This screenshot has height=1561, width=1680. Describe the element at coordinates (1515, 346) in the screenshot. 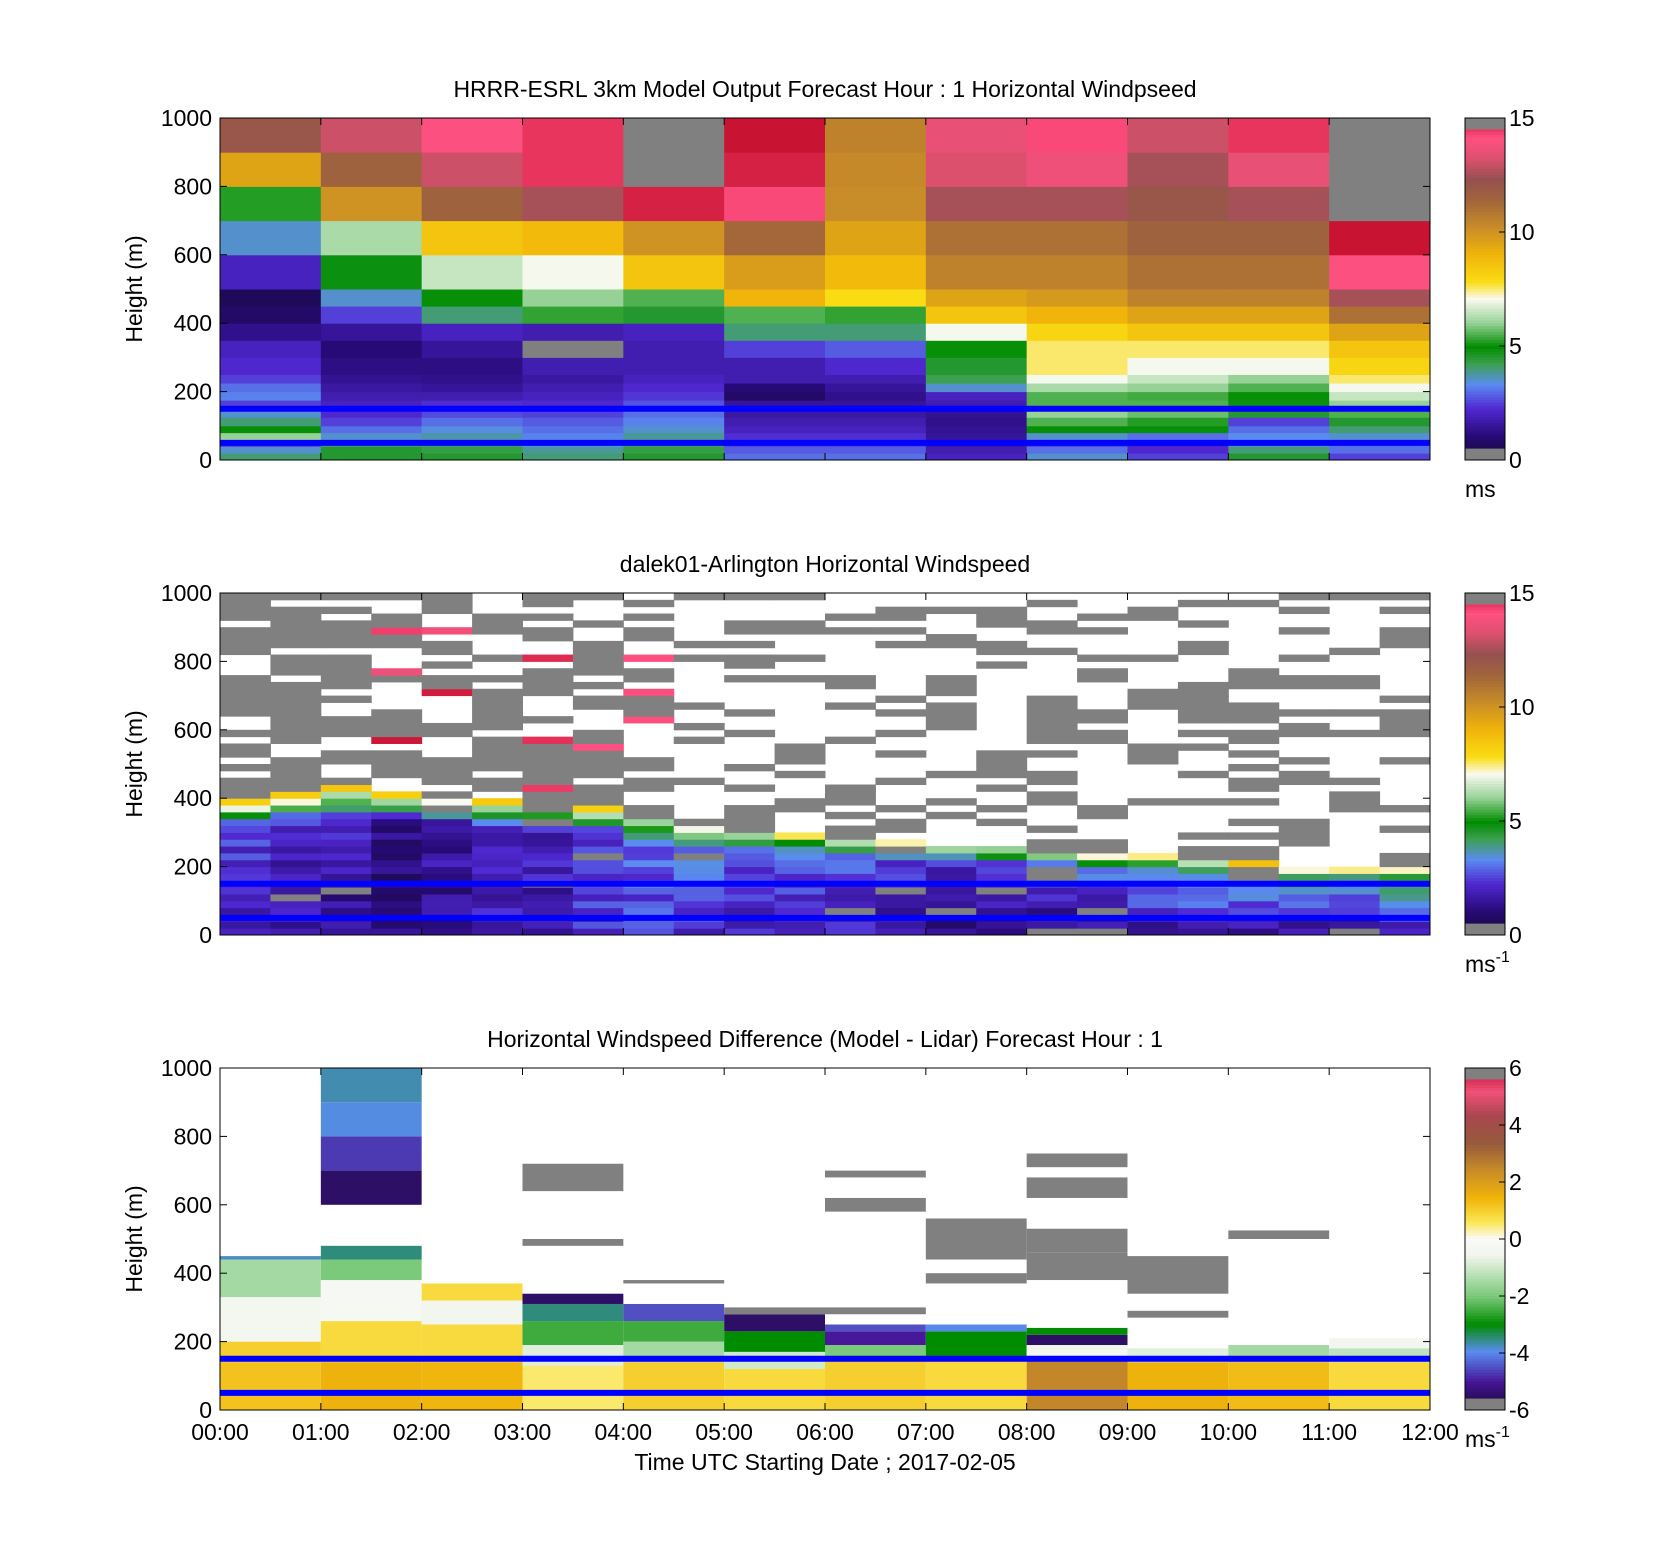

I see `colorbar-tick-label: 5` at that location.